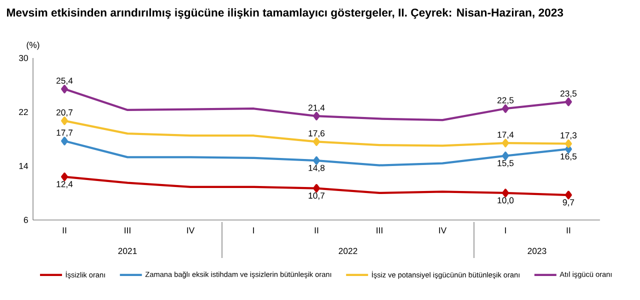  I want to click on text: 2023, so click(537, 251).